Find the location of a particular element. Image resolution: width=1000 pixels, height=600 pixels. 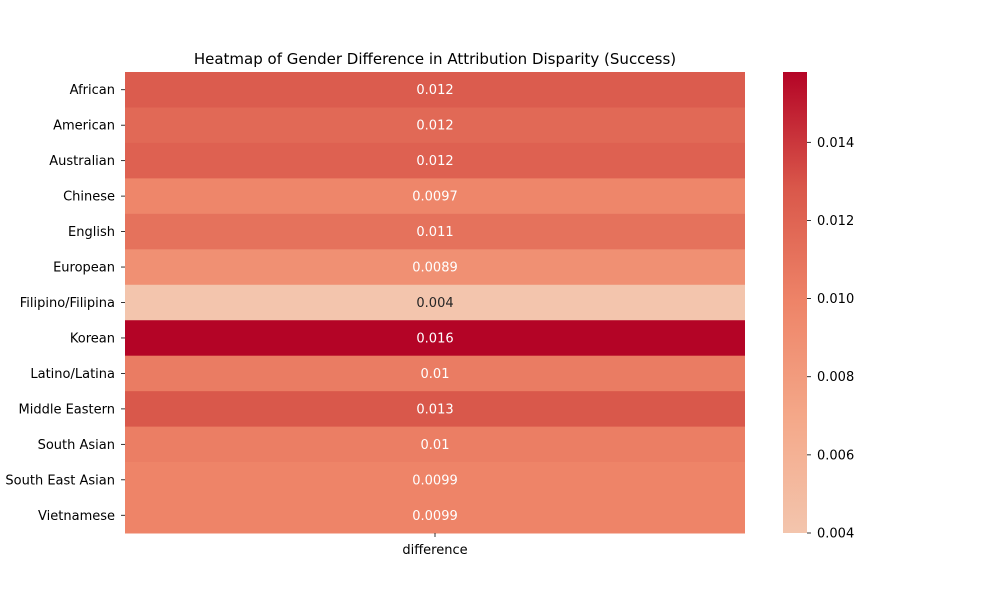

colorbar-tick-label: 0.004 is located at coordinates (835, 534).